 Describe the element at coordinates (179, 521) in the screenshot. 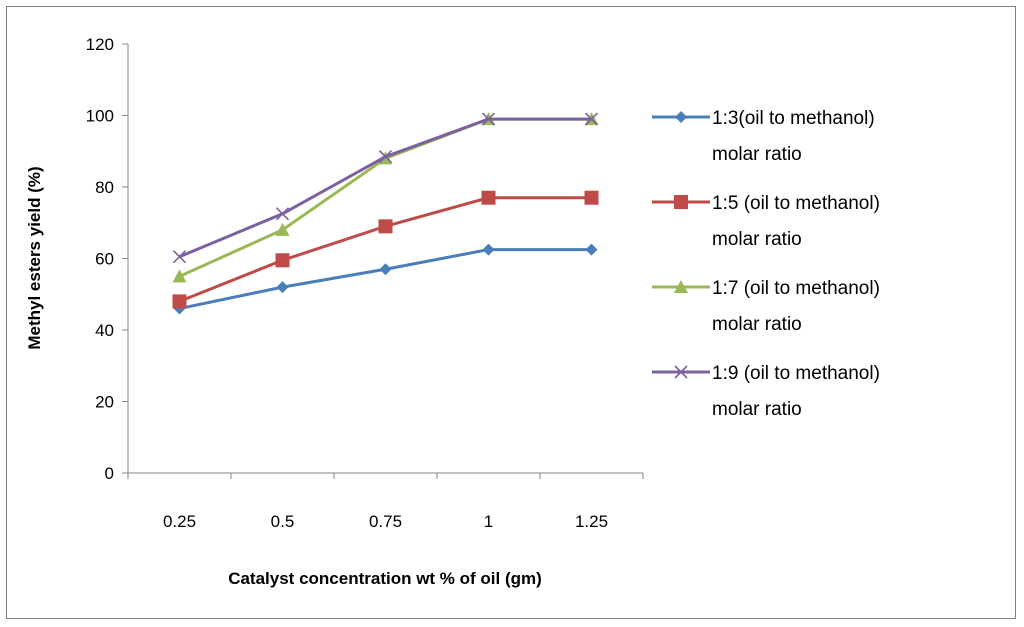

I see `x-tick-label: 0.25` at that location.